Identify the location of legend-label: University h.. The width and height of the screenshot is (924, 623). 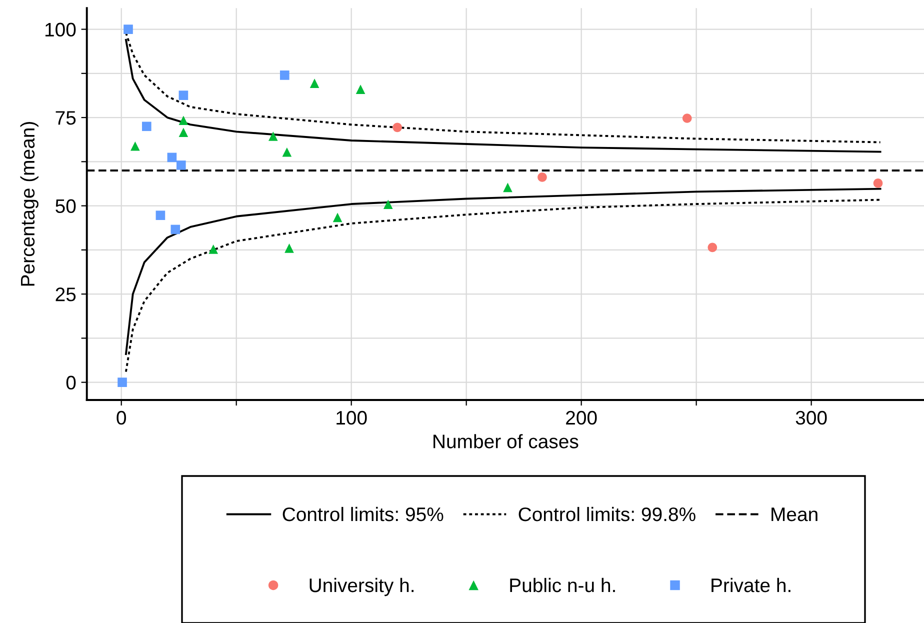
(362, 587).